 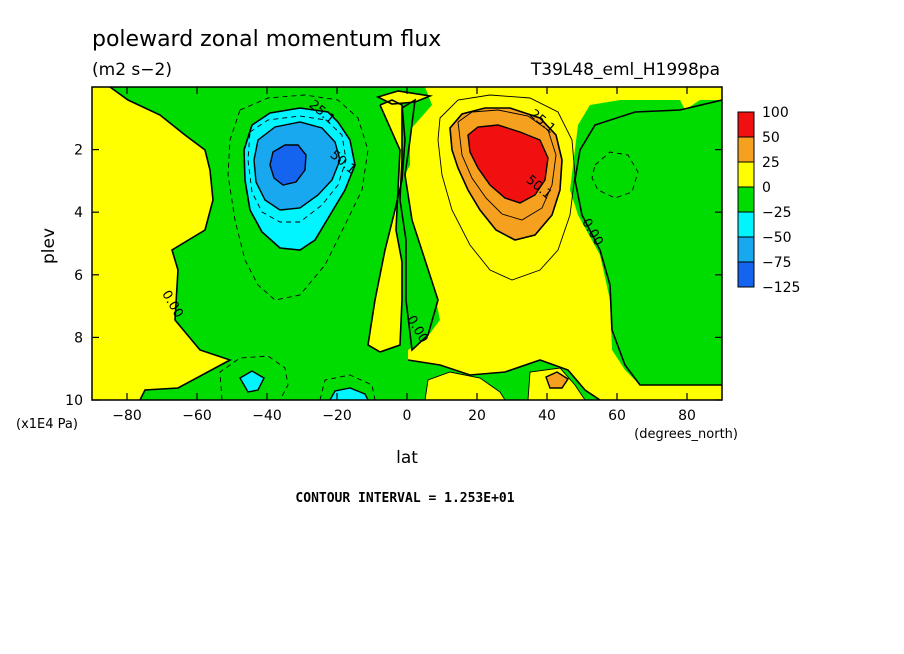 I want to click on x-tick-label: 40, so click(x=547, y=416).